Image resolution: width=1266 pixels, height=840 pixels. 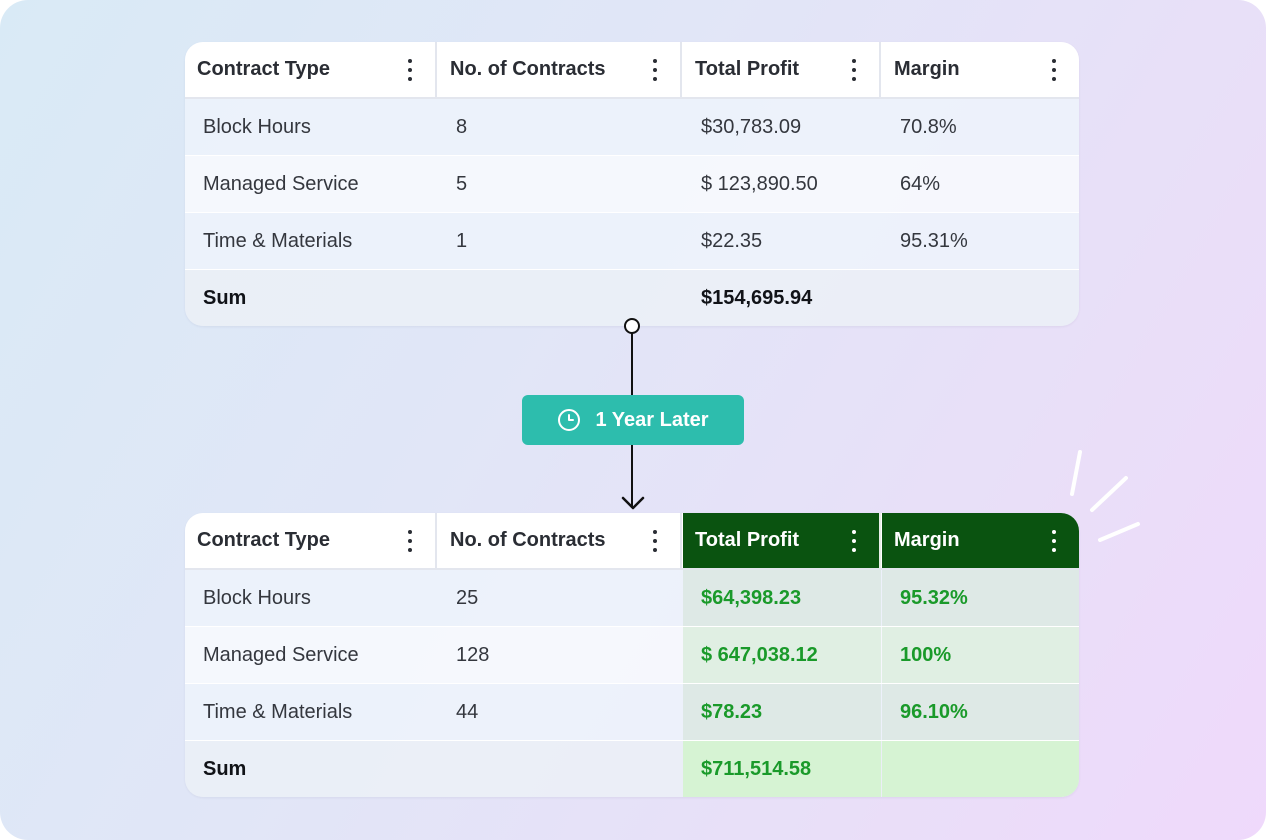 What do you see at coordinates (926, 654) in the screenshot?
I see `cell-margin: 100%` at bounding box center [926, 654].